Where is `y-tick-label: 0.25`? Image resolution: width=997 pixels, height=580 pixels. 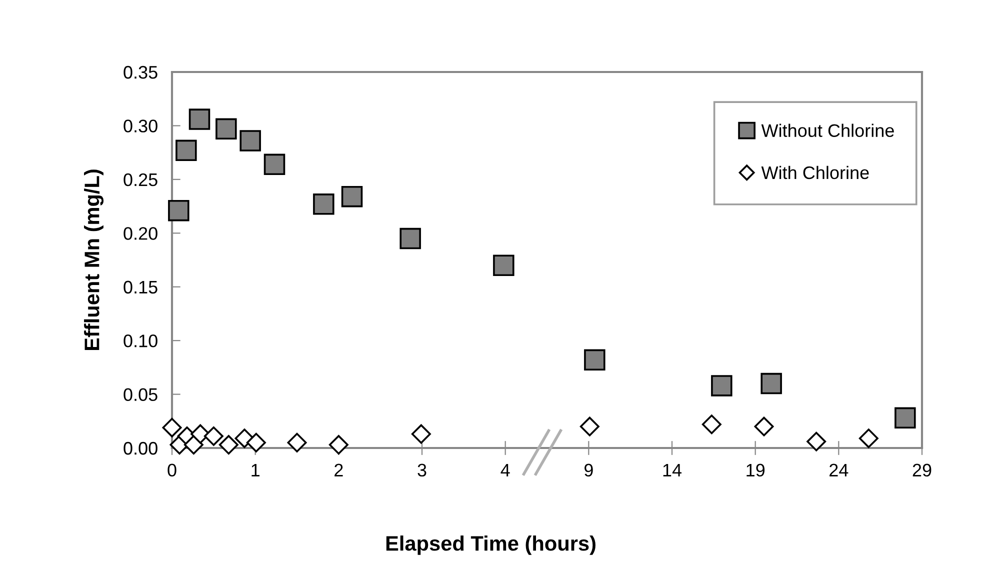 y-tick-label: 0.25 is located at coordinates (141, 179).